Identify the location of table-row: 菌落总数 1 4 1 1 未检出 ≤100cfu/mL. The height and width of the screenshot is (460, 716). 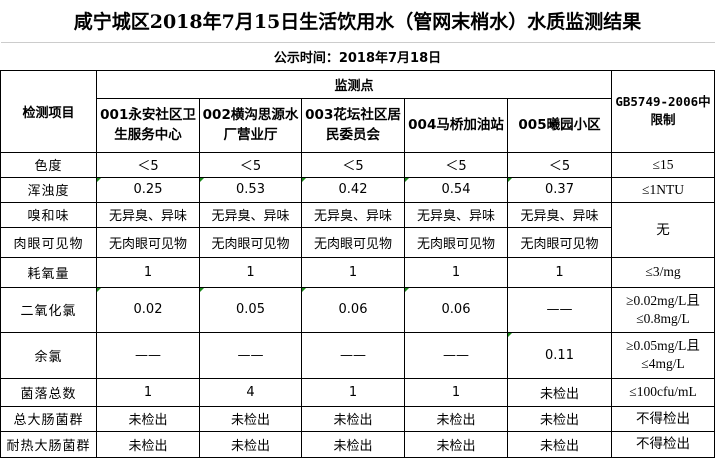
(357, 392).